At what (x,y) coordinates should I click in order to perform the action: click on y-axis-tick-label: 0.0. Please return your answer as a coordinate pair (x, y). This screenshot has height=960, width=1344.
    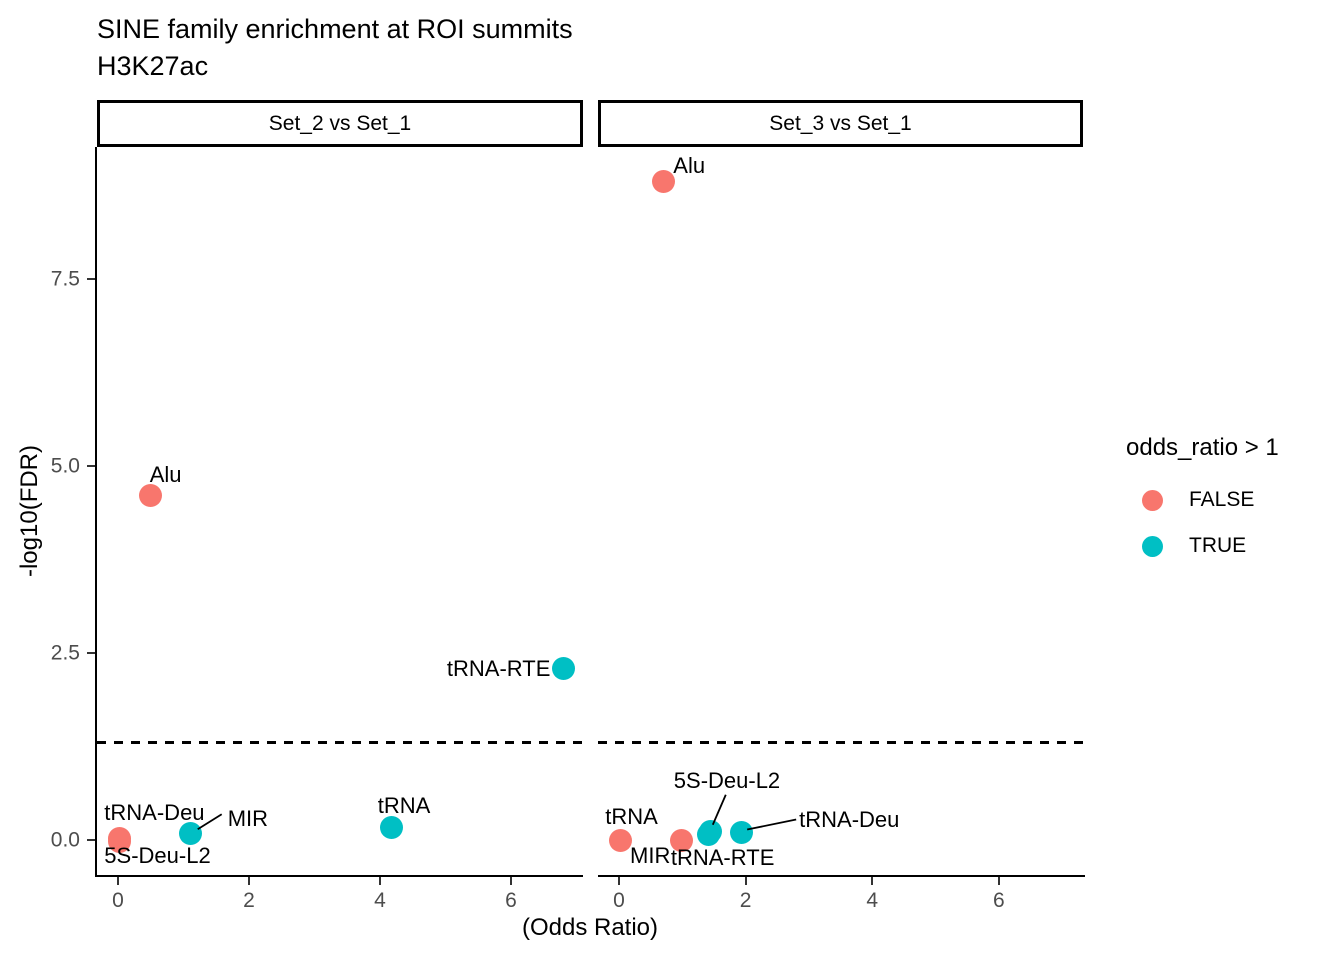
    Looking at the image, I should click on (65, 840).